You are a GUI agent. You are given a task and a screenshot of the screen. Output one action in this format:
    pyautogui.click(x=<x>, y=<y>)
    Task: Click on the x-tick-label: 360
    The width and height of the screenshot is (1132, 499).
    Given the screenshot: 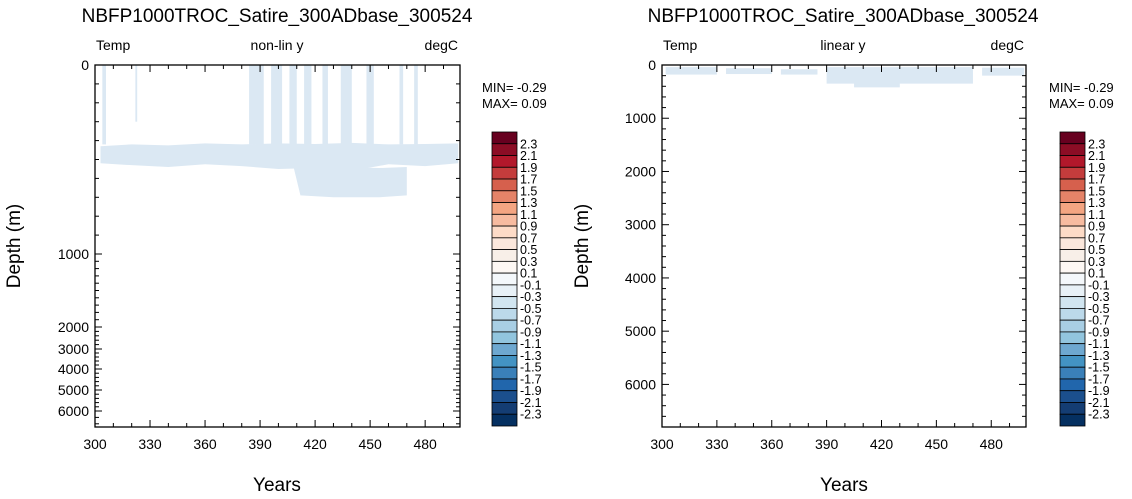 What is the action you would take?
    pyautogui.click(x=205, y=444)
    